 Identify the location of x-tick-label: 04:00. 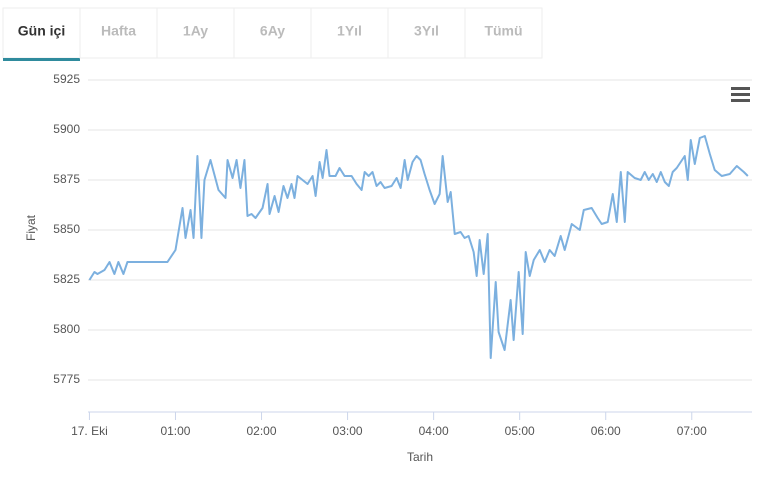
(434, 431).